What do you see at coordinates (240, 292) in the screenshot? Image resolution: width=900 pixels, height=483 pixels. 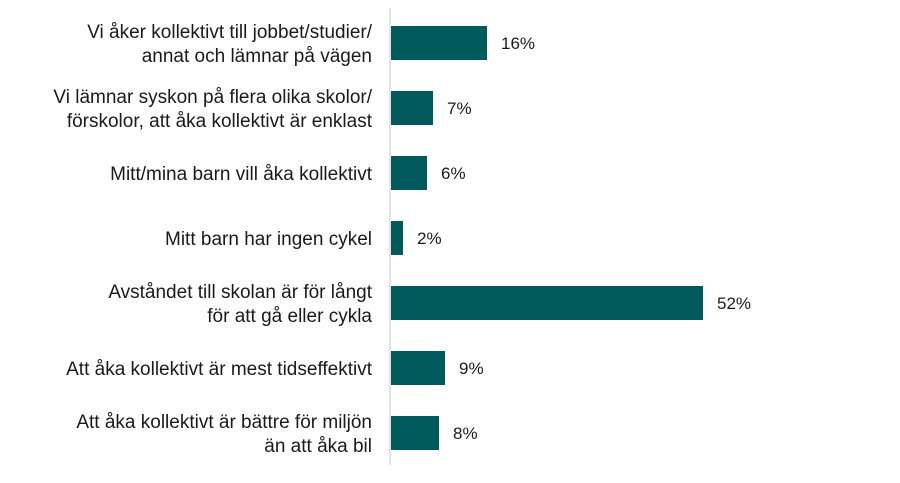 I see `category-label-line: Avståndet till skolan är för långt` at bounding box center [240, 292].